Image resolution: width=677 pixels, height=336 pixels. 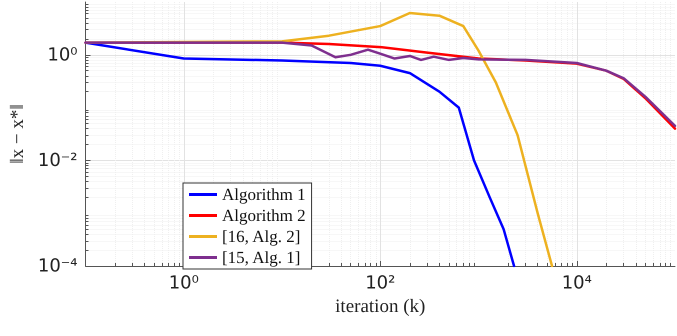 I want to click on x-axis-title: iteration (k), so click(x=380, y=306).